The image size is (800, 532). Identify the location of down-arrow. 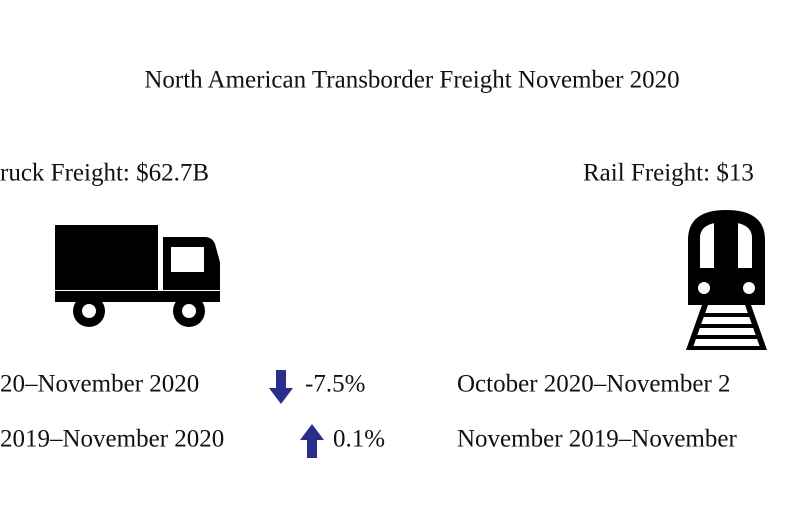
(281, 387).